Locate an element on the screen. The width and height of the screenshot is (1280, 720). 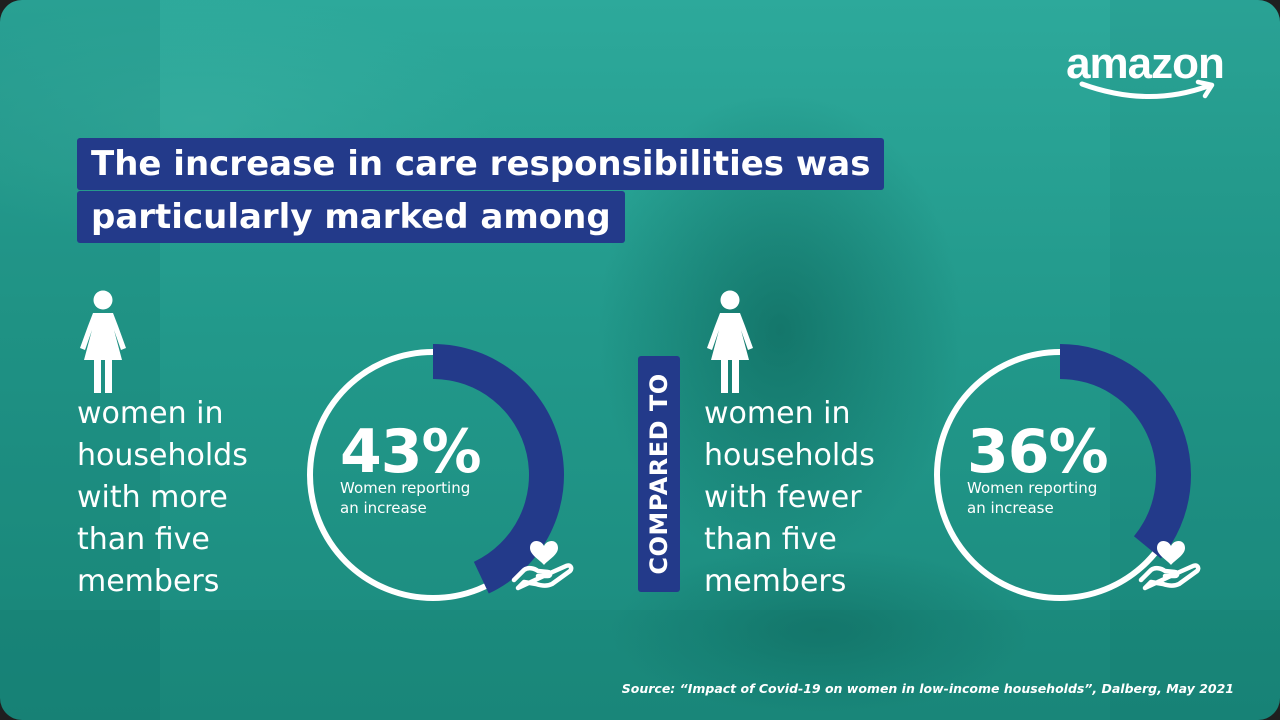
caption-right-line-2: an increase is located at coordinates (1010, 508).